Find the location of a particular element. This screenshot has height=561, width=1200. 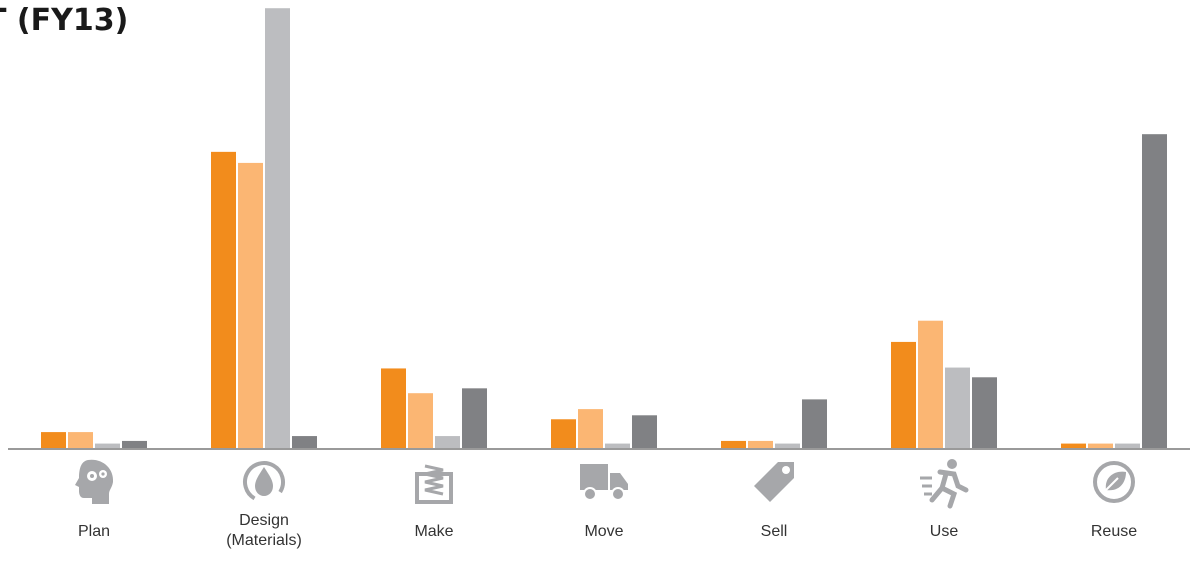

spring-box-icon is located at coordinates (434, 484).